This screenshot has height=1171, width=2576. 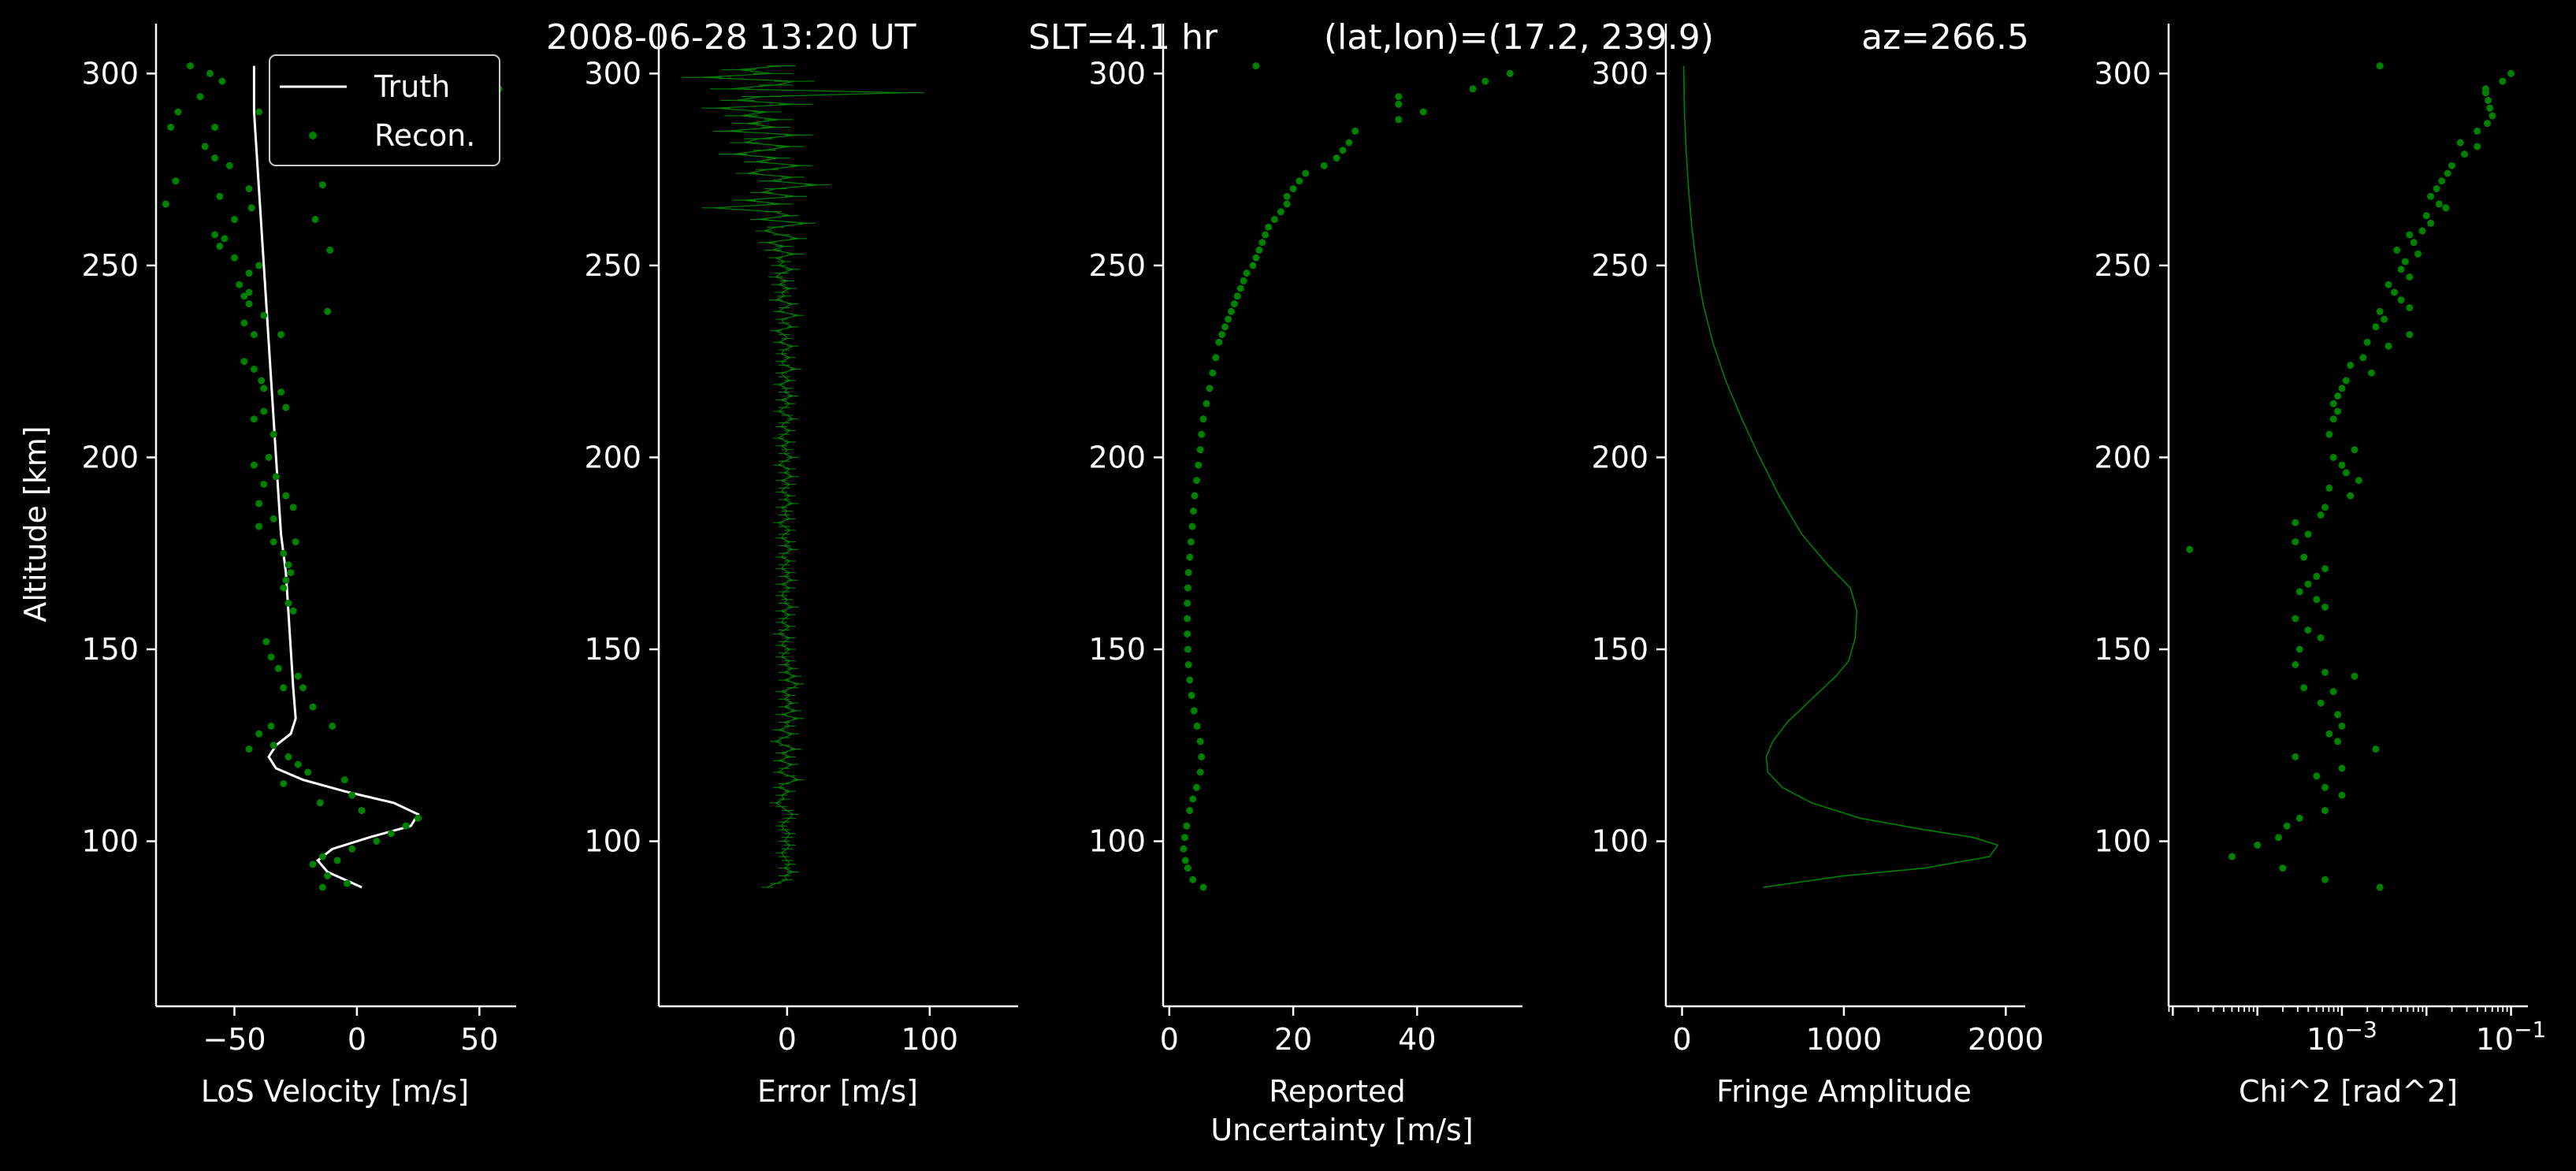 I want to click on x-tick-label: 40, so click(x=1417, y=1039).